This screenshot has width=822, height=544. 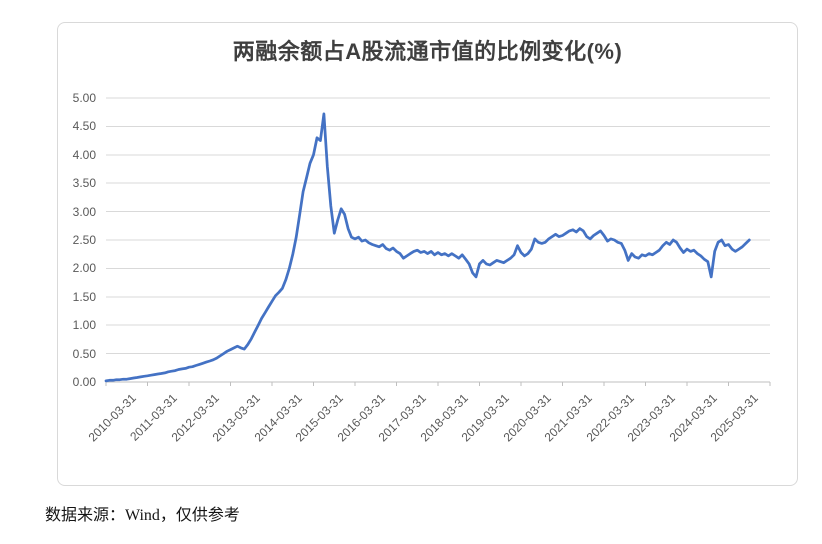 I want to click on y-axis-label: 4.50, so click(x=84, y=126).